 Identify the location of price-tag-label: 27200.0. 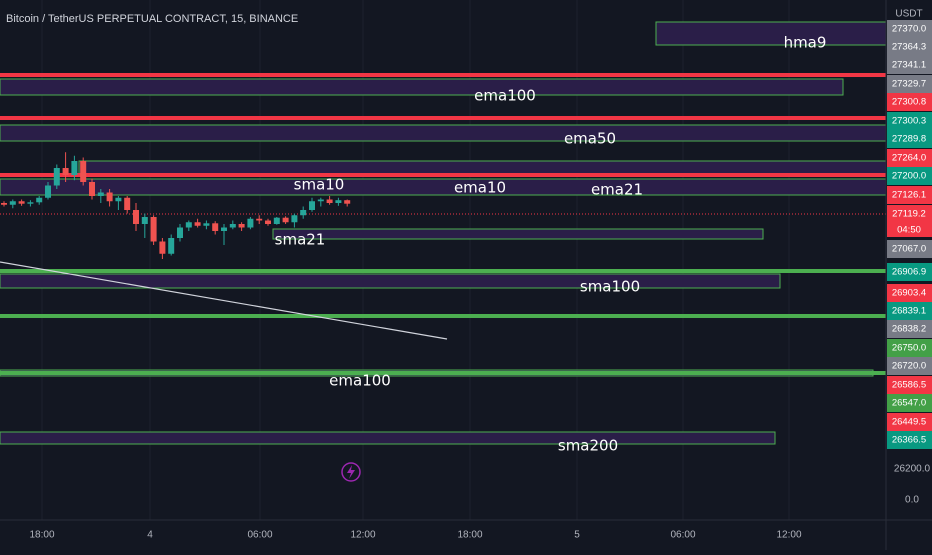
(909, 176).